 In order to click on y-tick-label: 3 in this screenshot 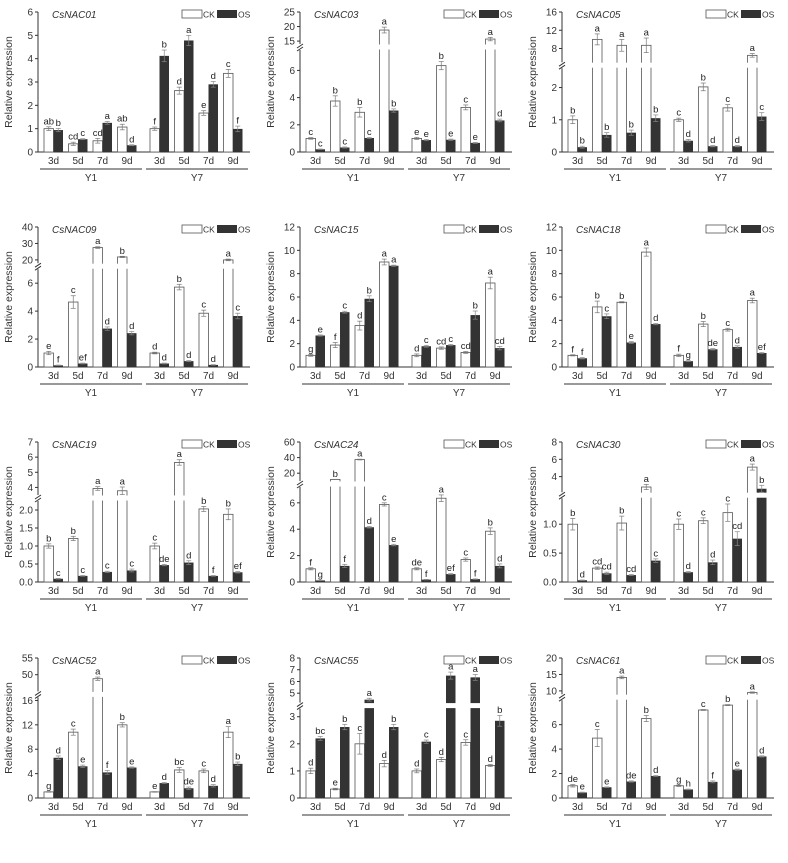, I will do `click(292, 717)`.